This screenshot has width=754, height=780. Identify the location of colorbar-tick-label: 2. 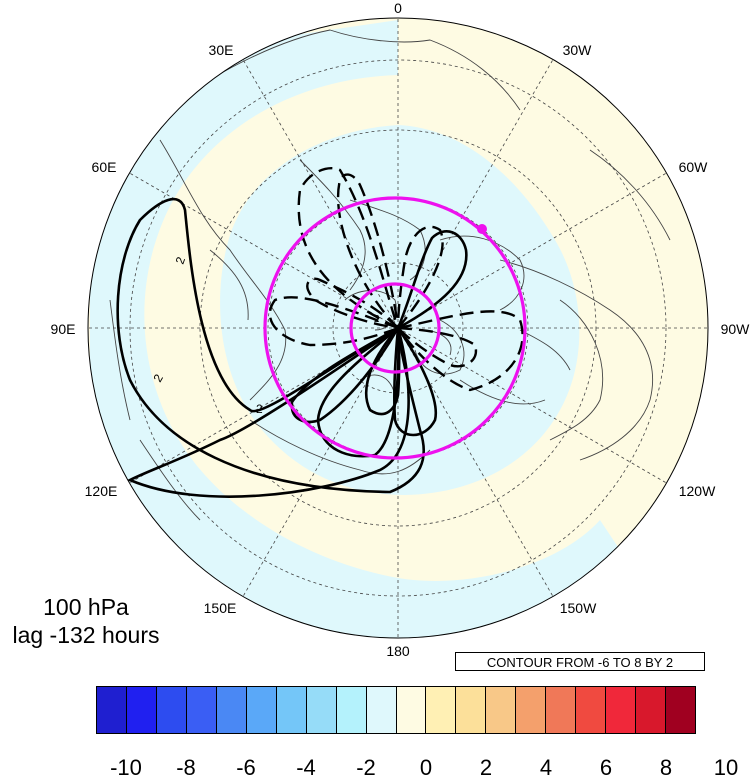
(486, 767).